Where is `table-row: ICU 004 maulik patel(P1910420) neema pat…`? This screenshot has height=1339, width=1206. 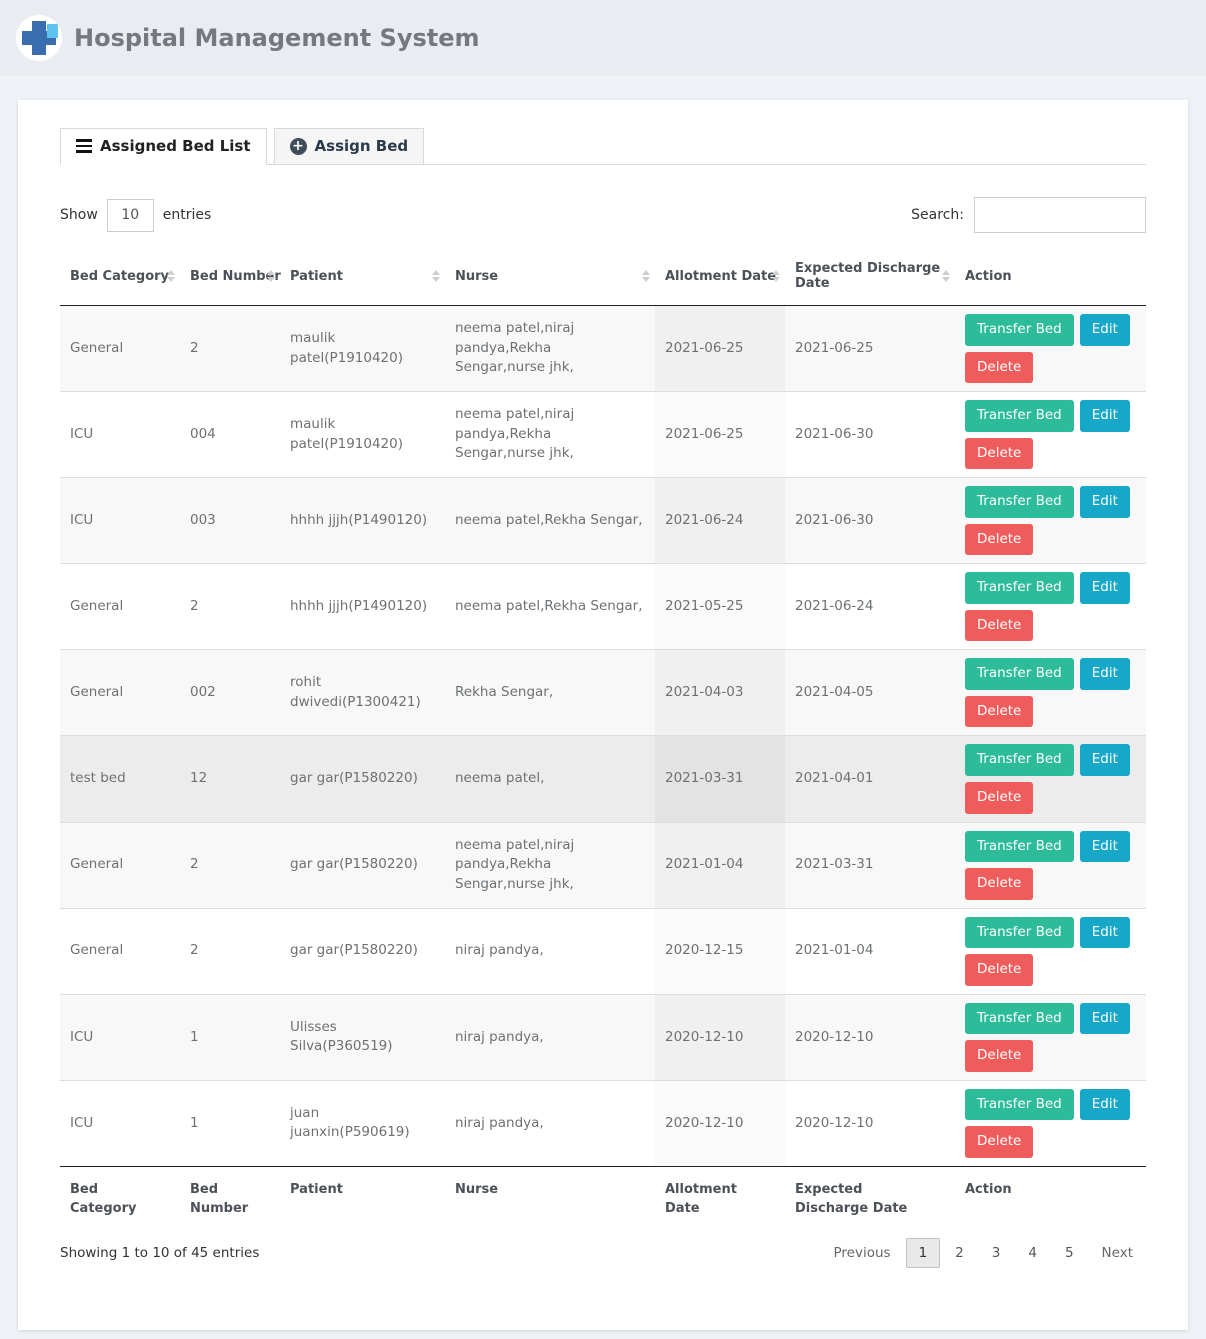
table-row: ICU 004 maulik patel(P1910420) neema pat… is located at coordinates (603, 434).